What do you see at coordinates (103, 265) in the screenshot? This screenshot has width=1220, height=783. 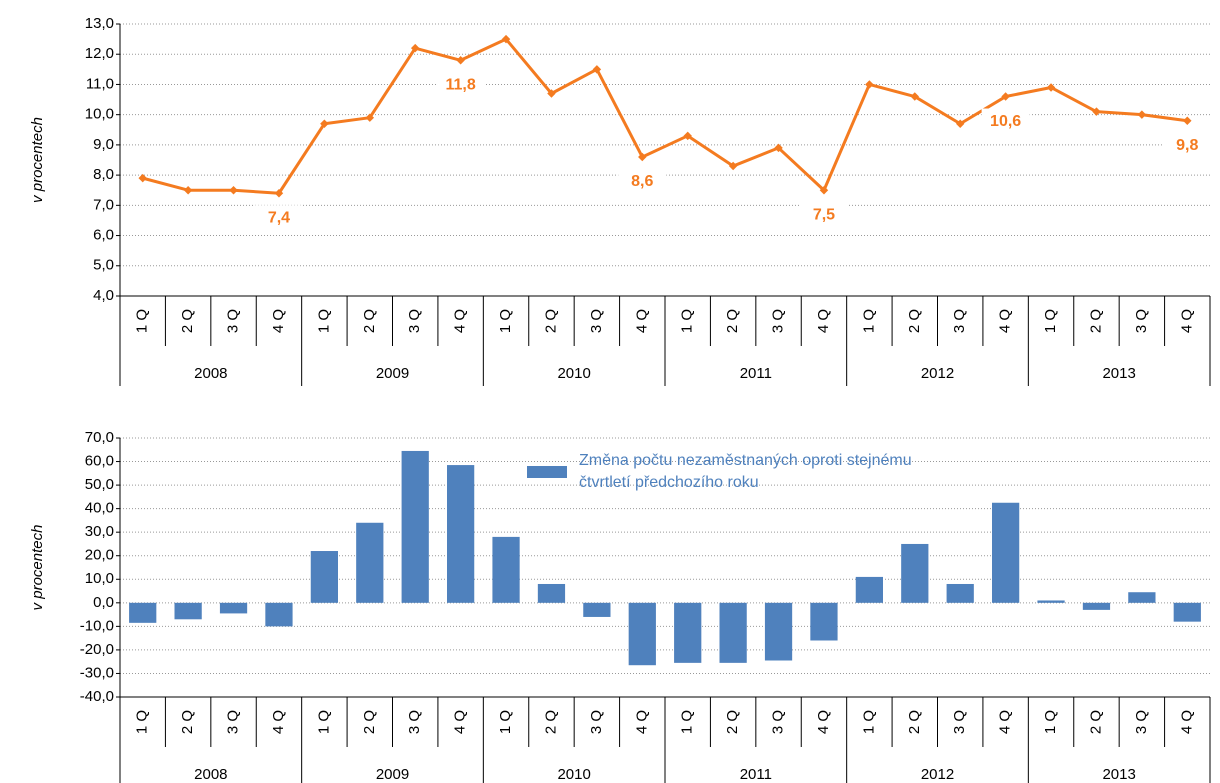 I see `y-tick-label: 5,0` at bounding box center [103, 265].